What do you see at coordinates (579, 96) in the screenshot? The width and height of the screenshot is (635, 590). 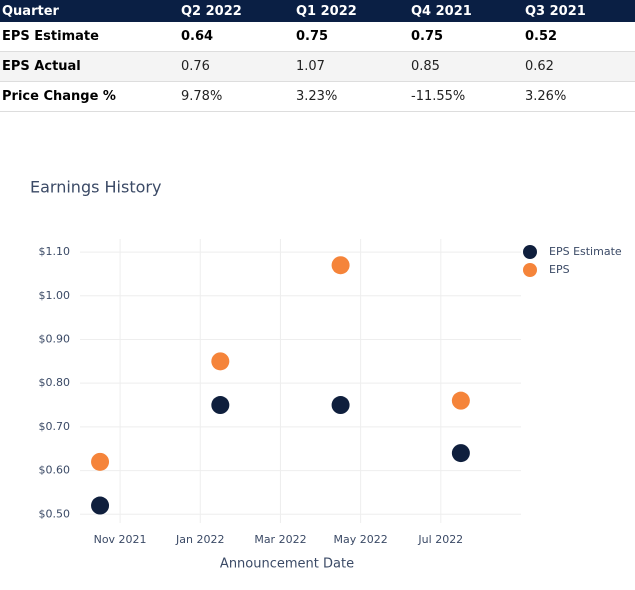 I see `table-cell: 3.26%` at bounding box center [579, 96].